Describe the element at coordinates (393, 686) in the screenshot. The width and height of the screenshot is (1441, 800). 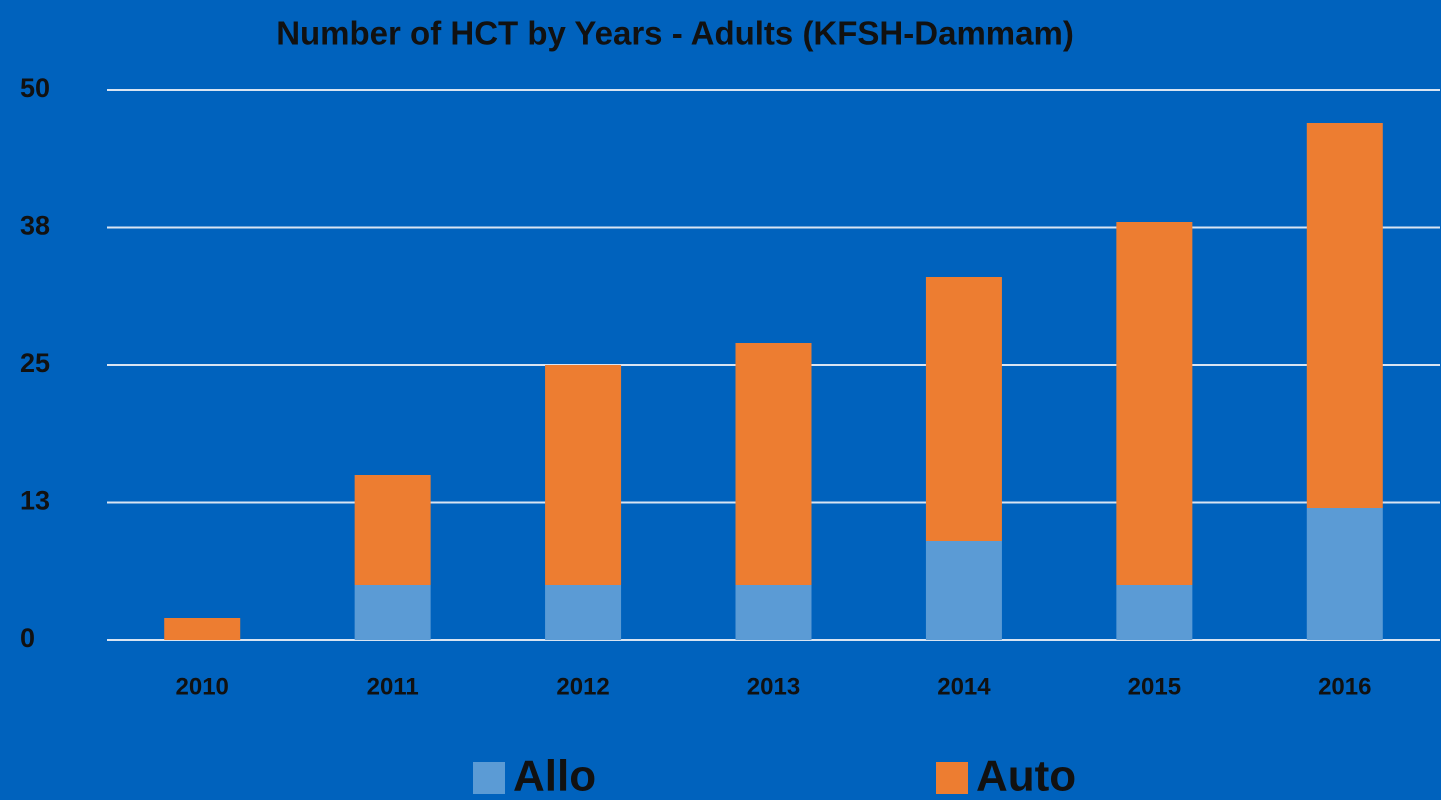
I see `x-tick-label: 2011` at that location.